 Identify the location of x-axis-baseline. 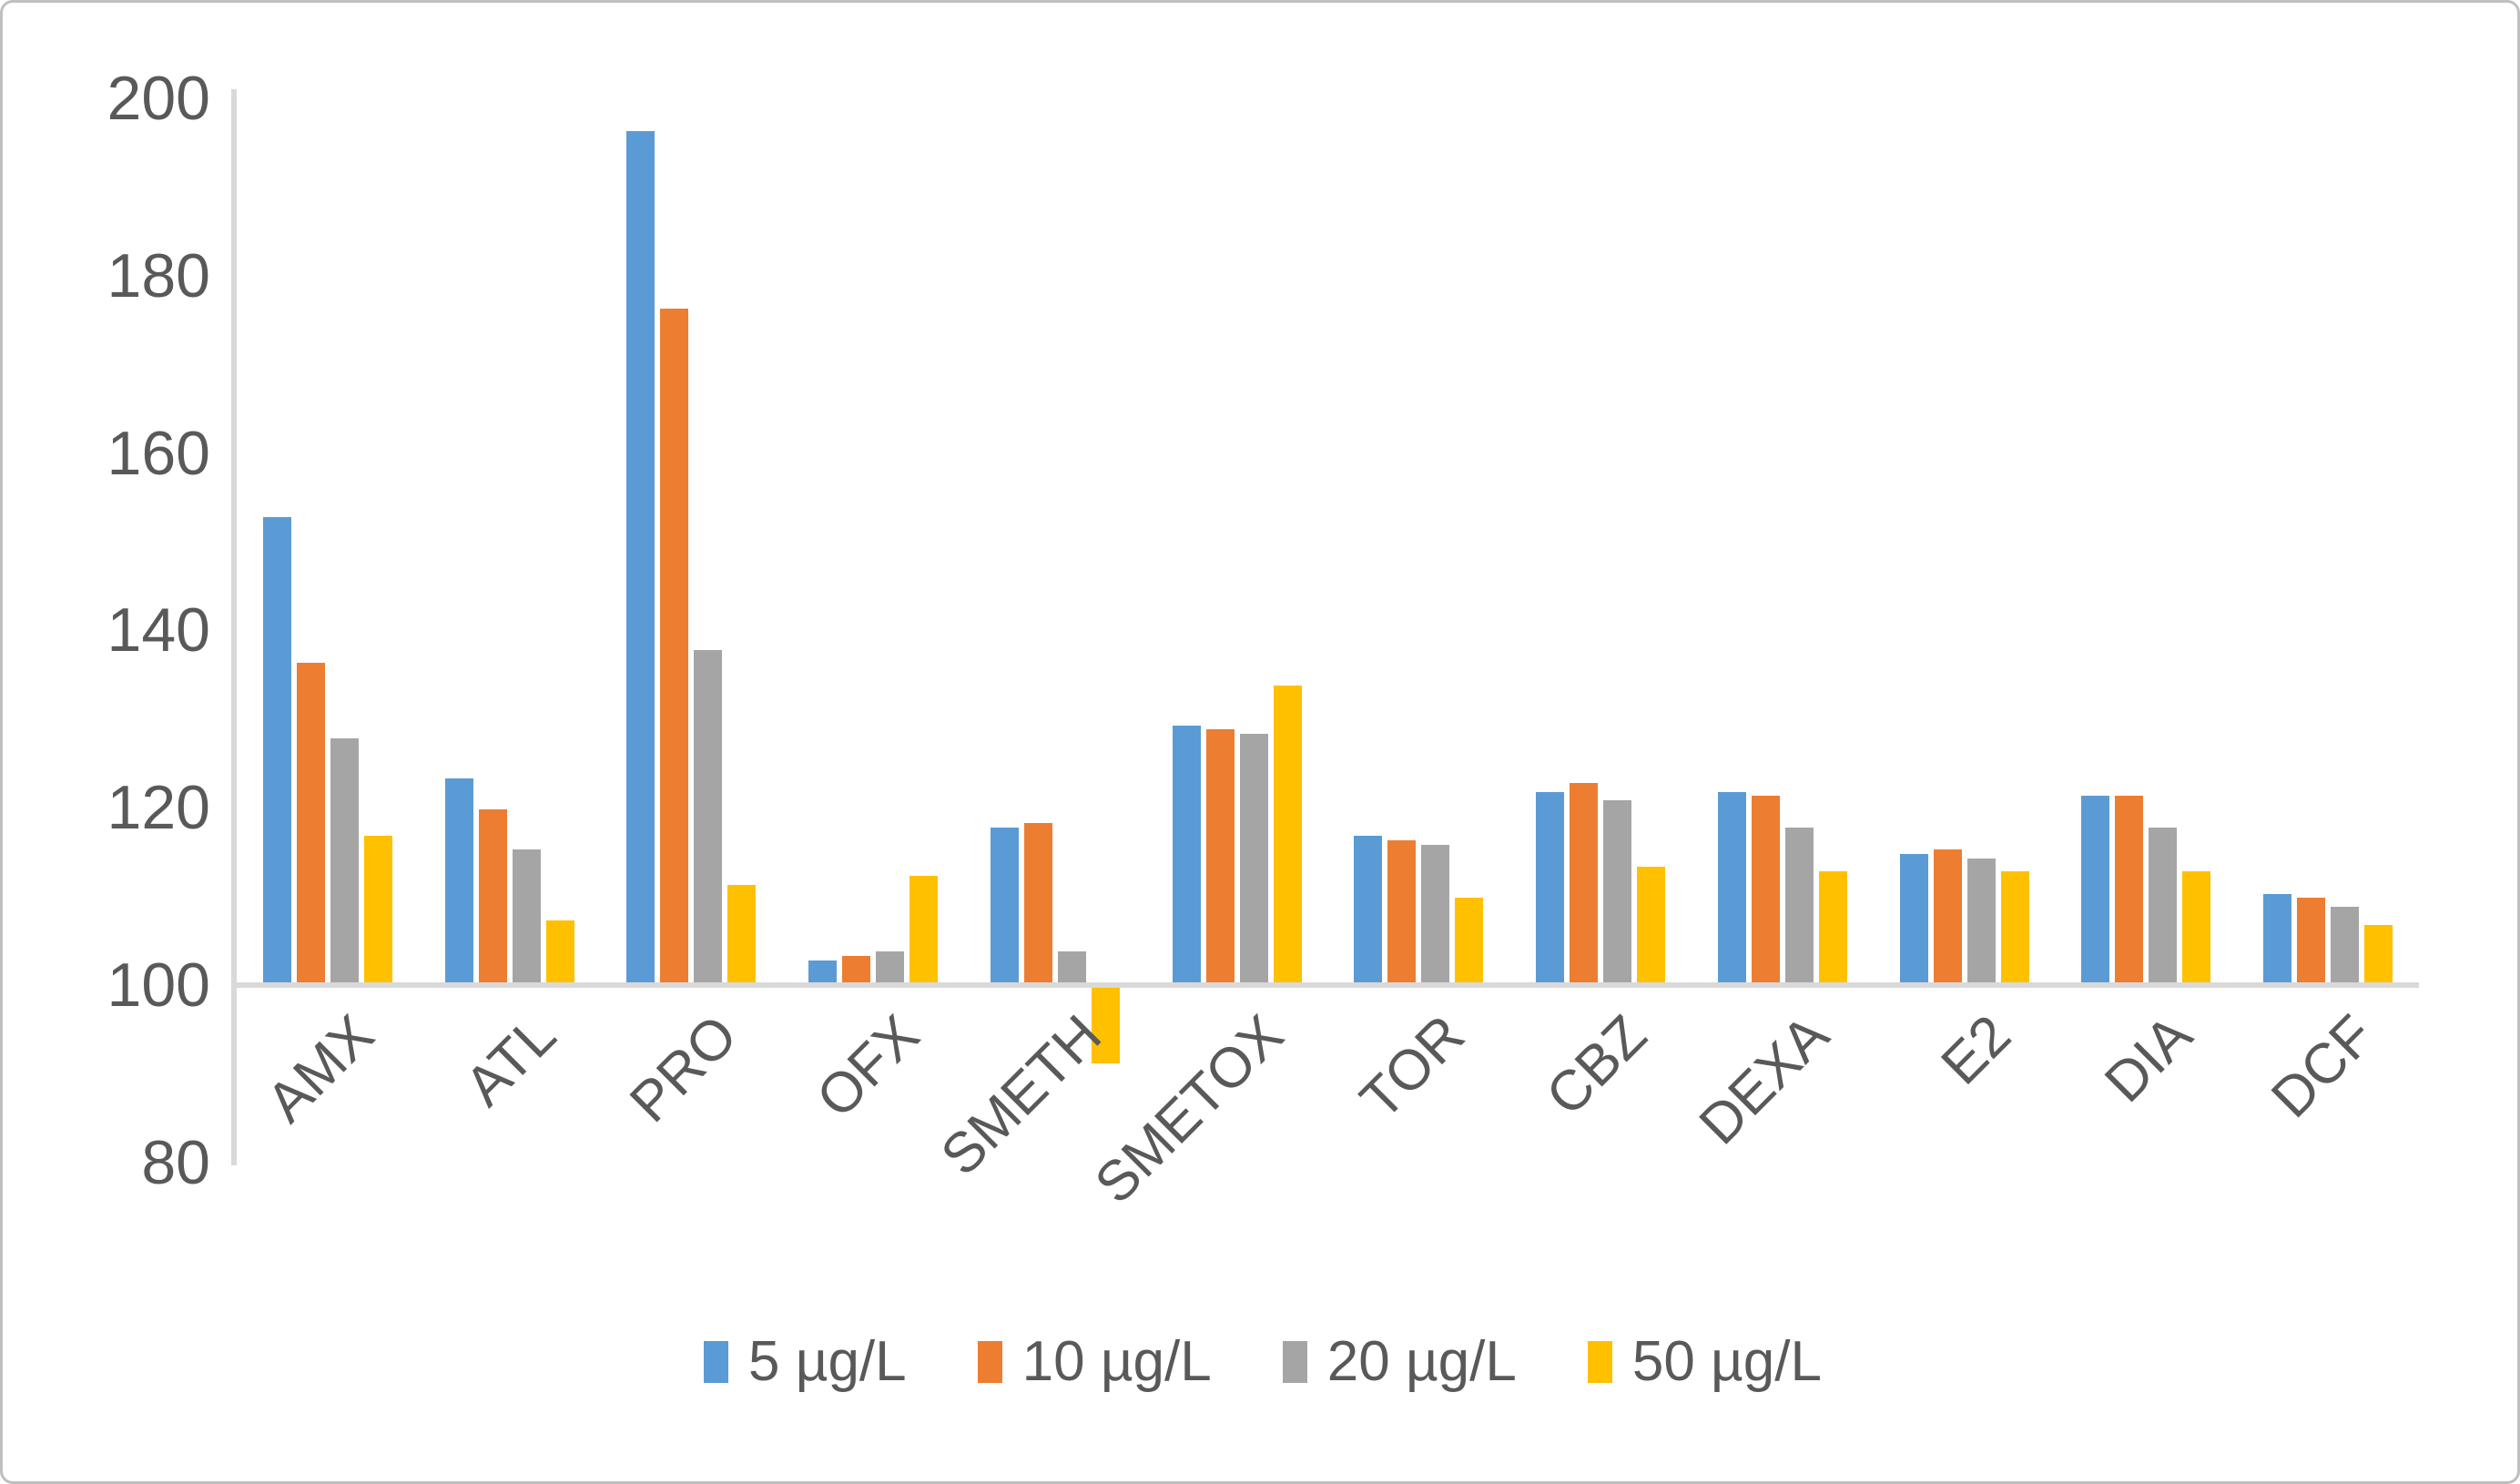
(1325, 985).